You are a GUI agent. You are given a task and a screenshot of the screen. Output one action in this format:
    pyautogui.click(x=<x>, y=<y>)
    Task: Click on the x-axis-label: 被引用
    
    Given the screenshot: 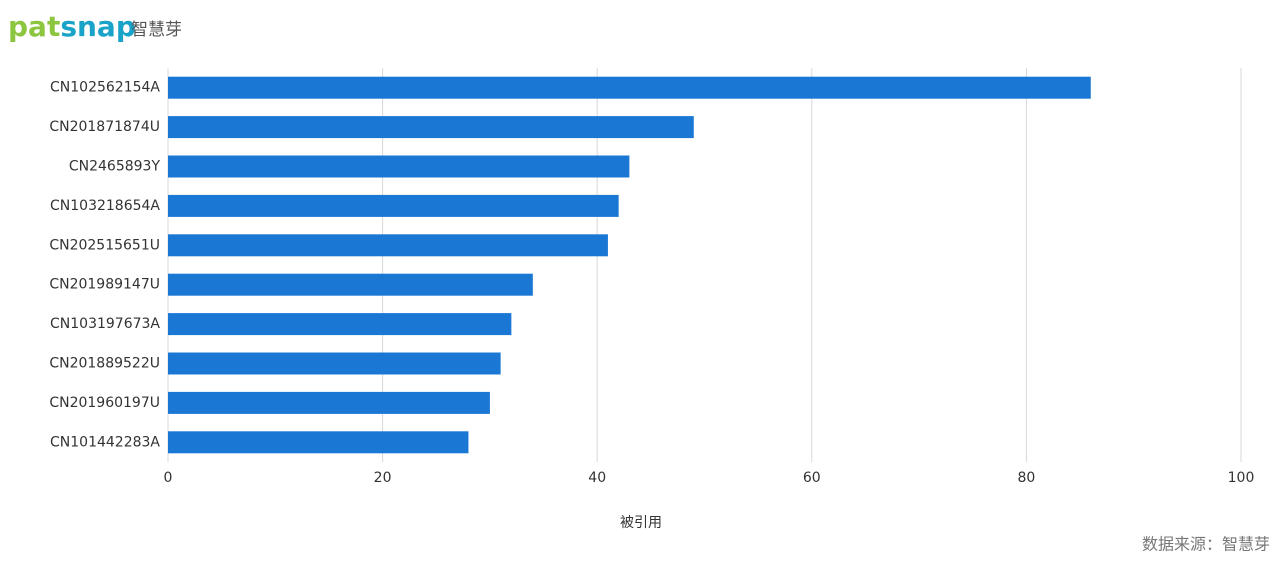 What is the action you would take?
    pyautogui.click(x=641, y=523)
    